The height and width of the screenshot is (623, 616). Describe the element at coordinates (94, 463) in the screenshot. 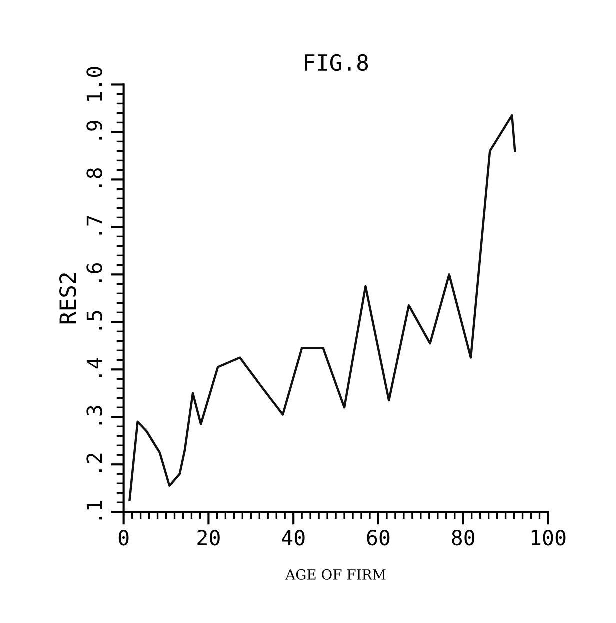

I see `y-tick-label: .2` at that location.